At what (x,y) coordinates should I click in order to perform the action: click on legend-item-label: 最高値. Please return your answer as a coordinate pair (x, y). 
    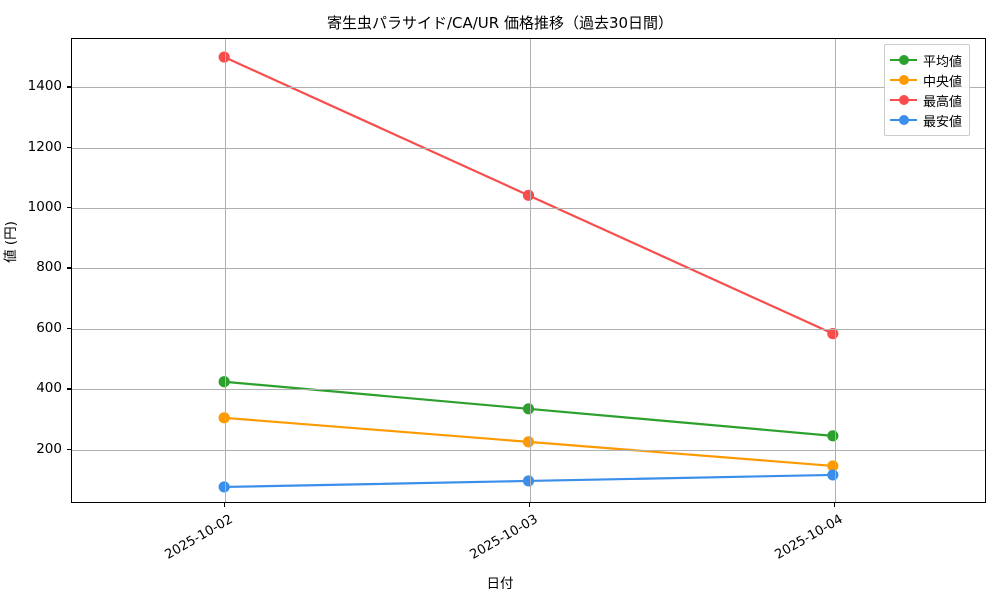
    Looking at the image, I should click on (943, 102).